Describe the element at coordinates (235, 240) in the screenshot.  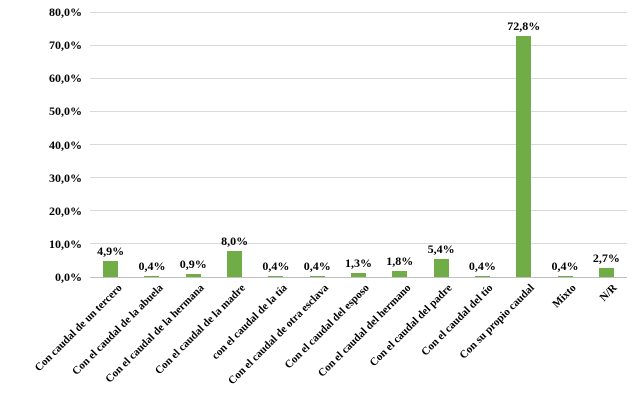
I see `bar-value-label: 8,0%` at that location.